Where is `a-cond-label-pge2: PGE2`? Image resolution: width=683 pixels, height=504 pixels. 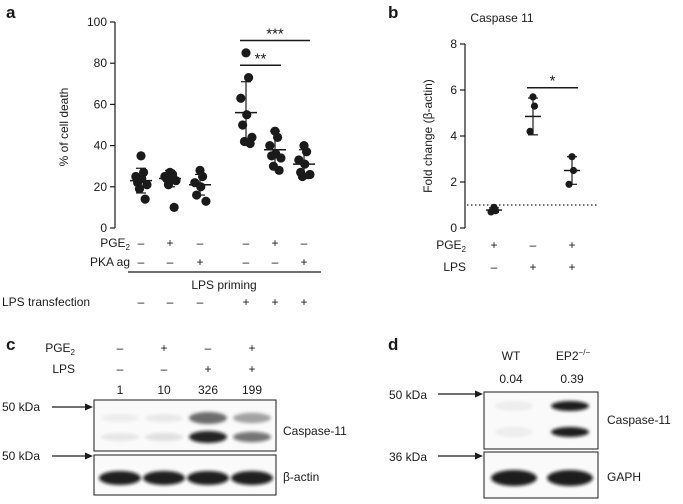 a-cond-label-pge2: PGE2 is located at coordinates (115, 244).